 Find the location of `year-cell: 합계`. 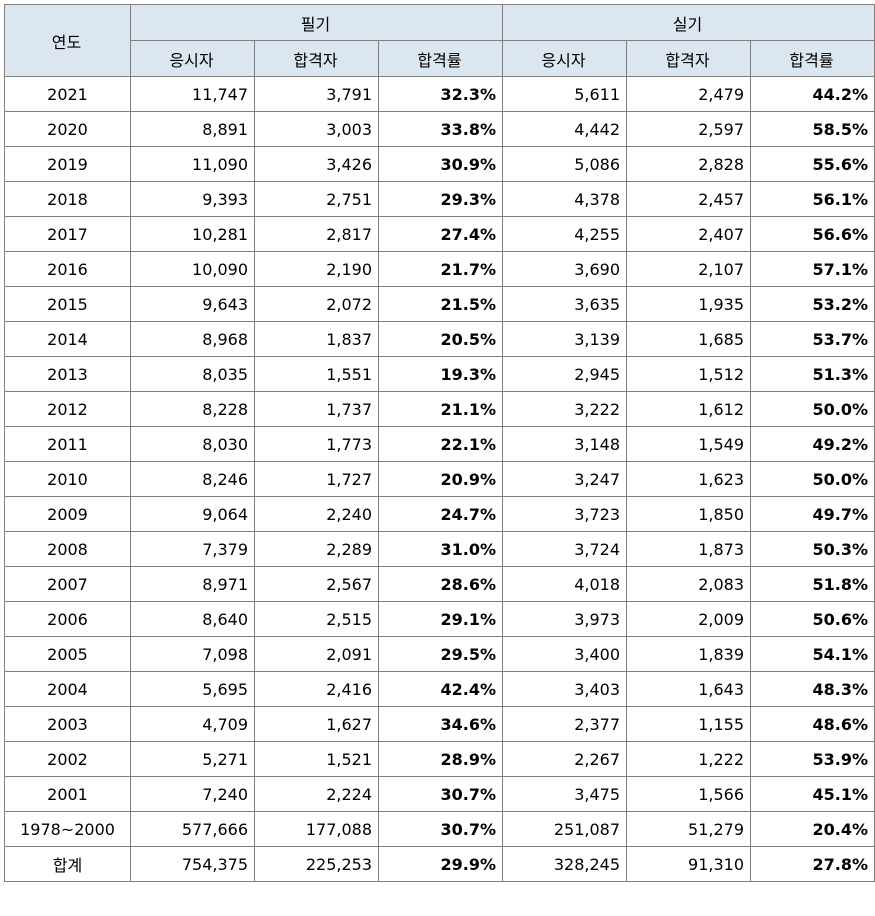

year-cell: 합계 is located at coordinates (67, 864).